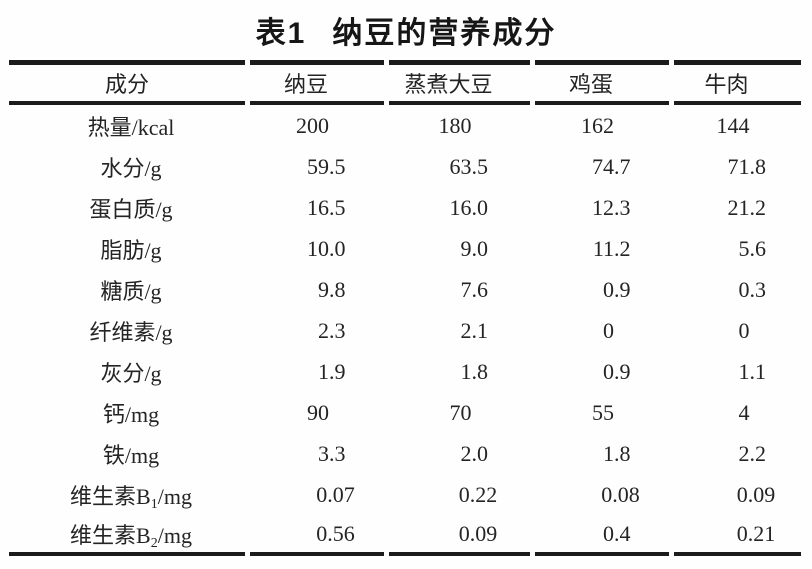 The image size is (812, 569). Describe the element at coordinates (154, 504) in the screenshot. I see `label-subscript: 1` at that location.